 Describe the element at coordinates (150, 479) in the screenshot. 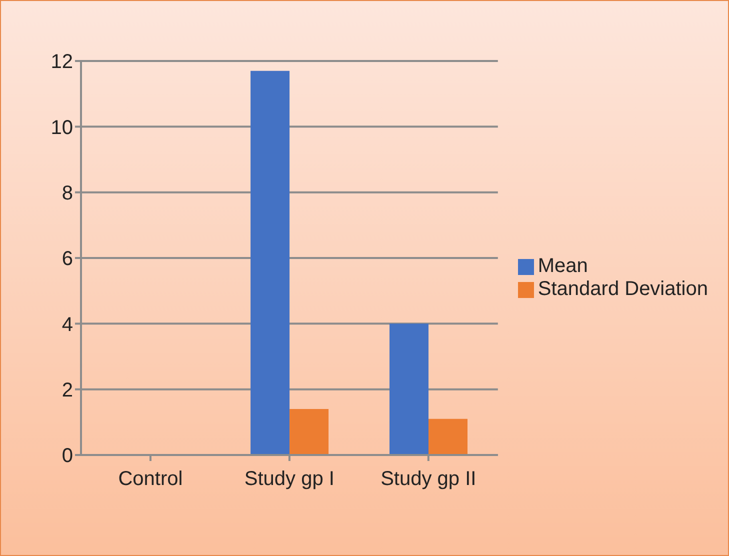

I see `x-tick-label: Control` at that location.